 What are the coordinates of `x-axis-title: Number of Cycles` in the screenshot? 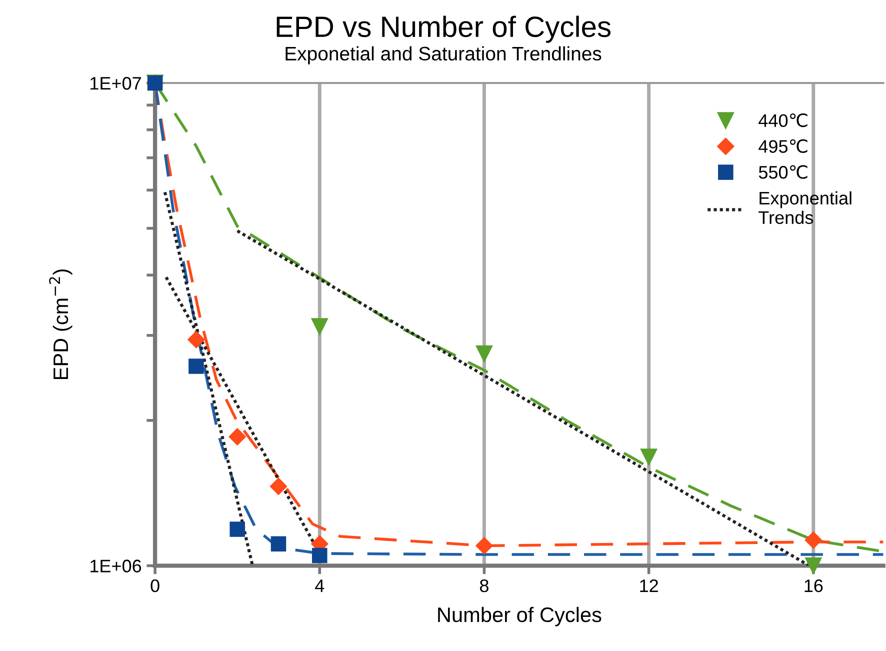 It's located at (520, 616).